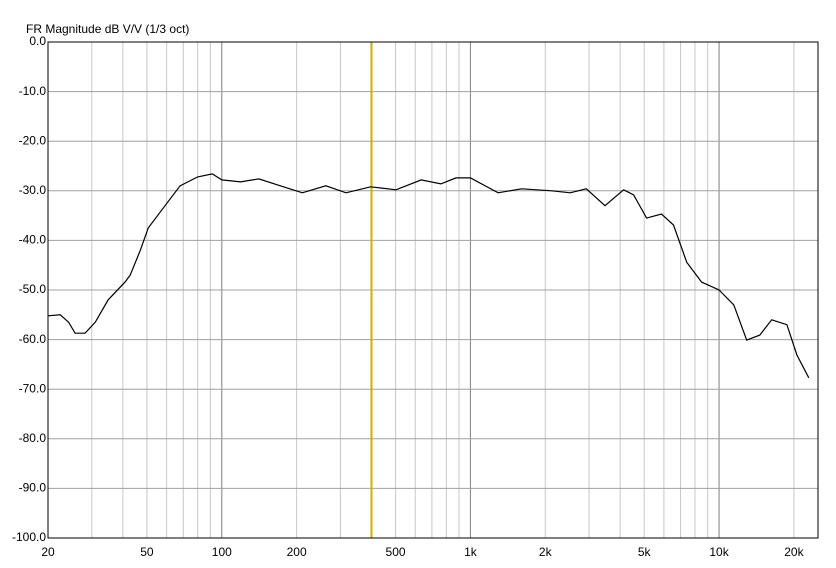  Describe the element at coordinates (33, 140) in the screenshot. I see `y-tick-label: -20.0` at that location.